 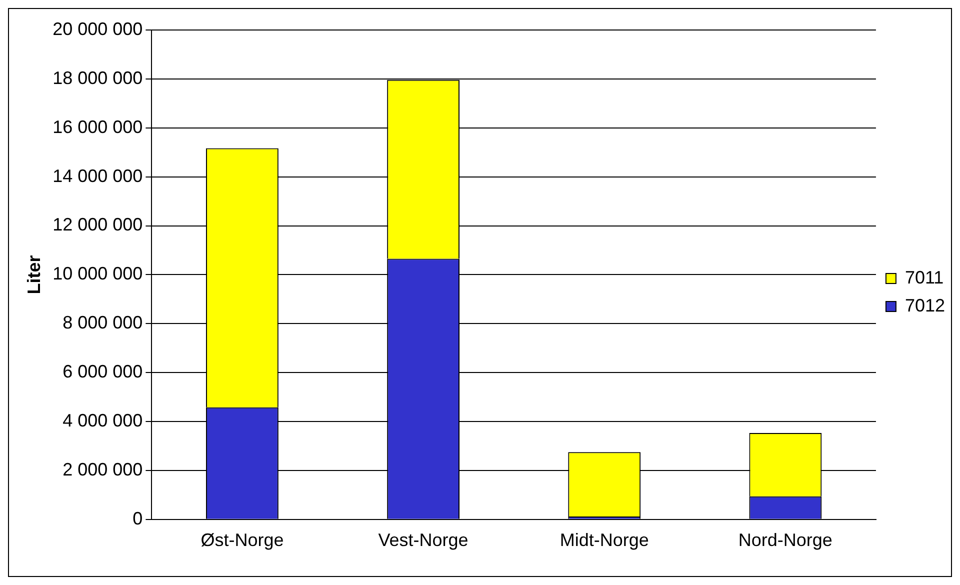 What do you see at coordinates (97, 78) in the screenshot?
I see `y-tick-label: 18 000 000` at bounding box center [97, 78].